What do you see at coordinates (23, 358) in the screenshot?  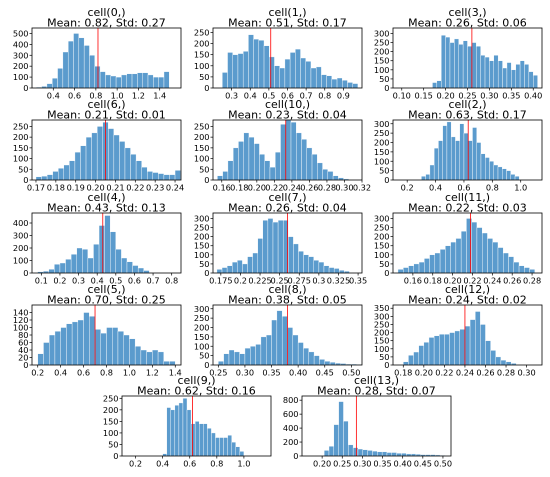 I see `y-tick-label: 20` at bounding box center [23, 358].